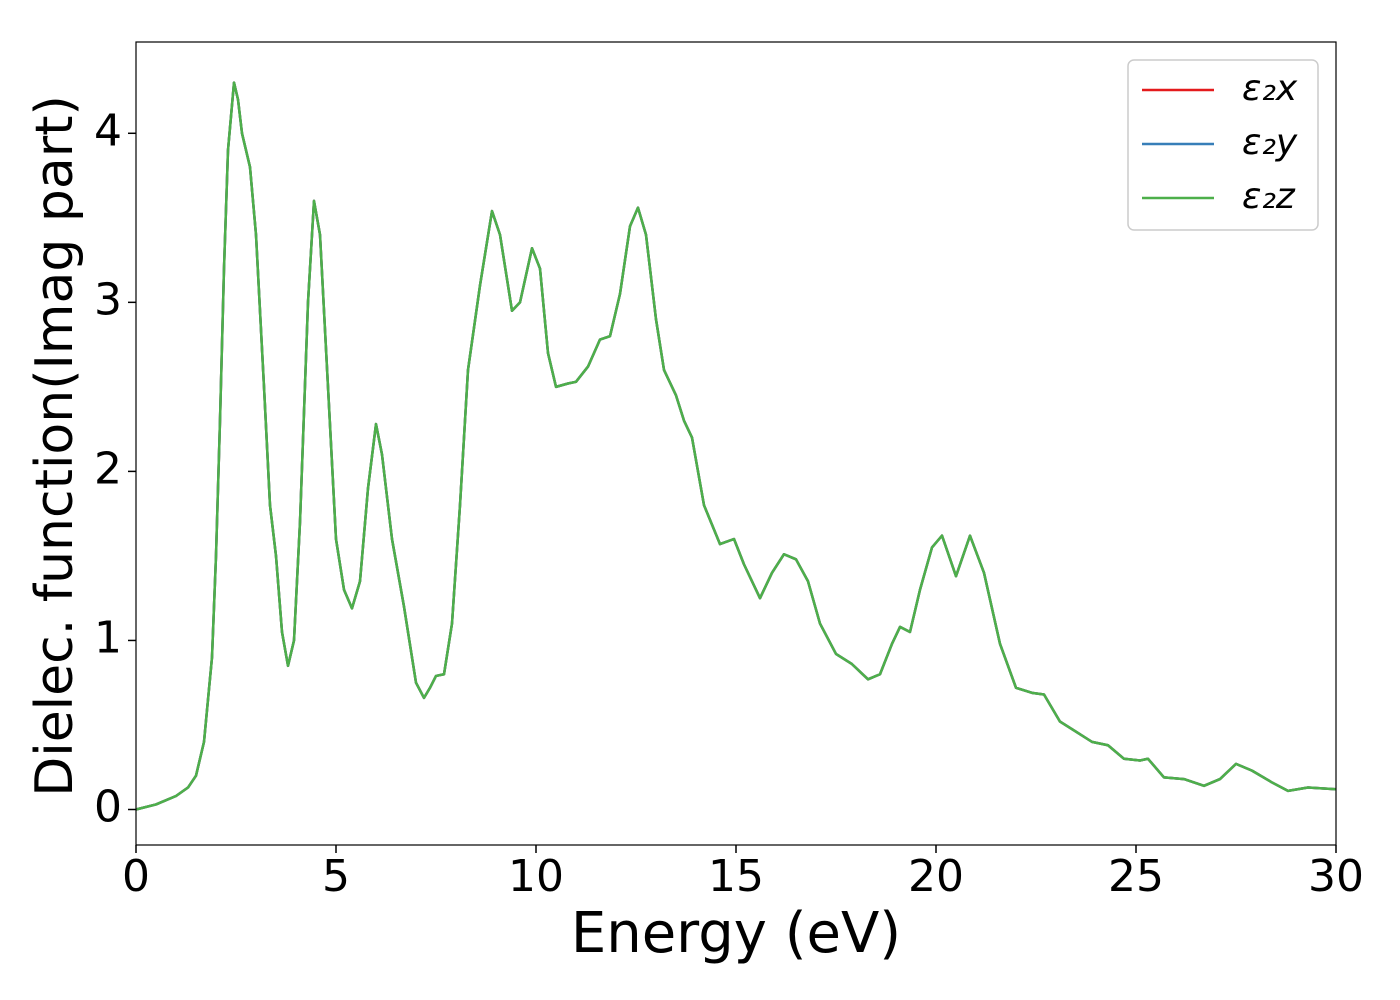  Describe the element at coordinates (736, 876) in the screenshot. I see `x-tick-label: 15` at that location.